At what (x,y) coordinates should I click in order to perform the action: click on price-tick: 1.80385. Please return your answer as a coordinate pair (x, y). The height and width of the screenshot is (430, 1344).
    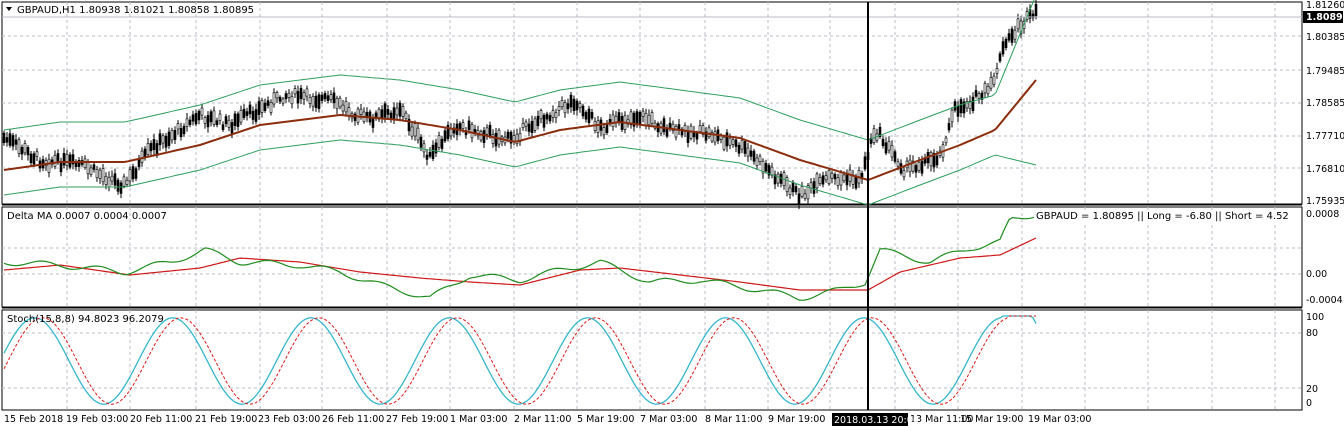
    Looking at the image, I should click on (1325, 37).